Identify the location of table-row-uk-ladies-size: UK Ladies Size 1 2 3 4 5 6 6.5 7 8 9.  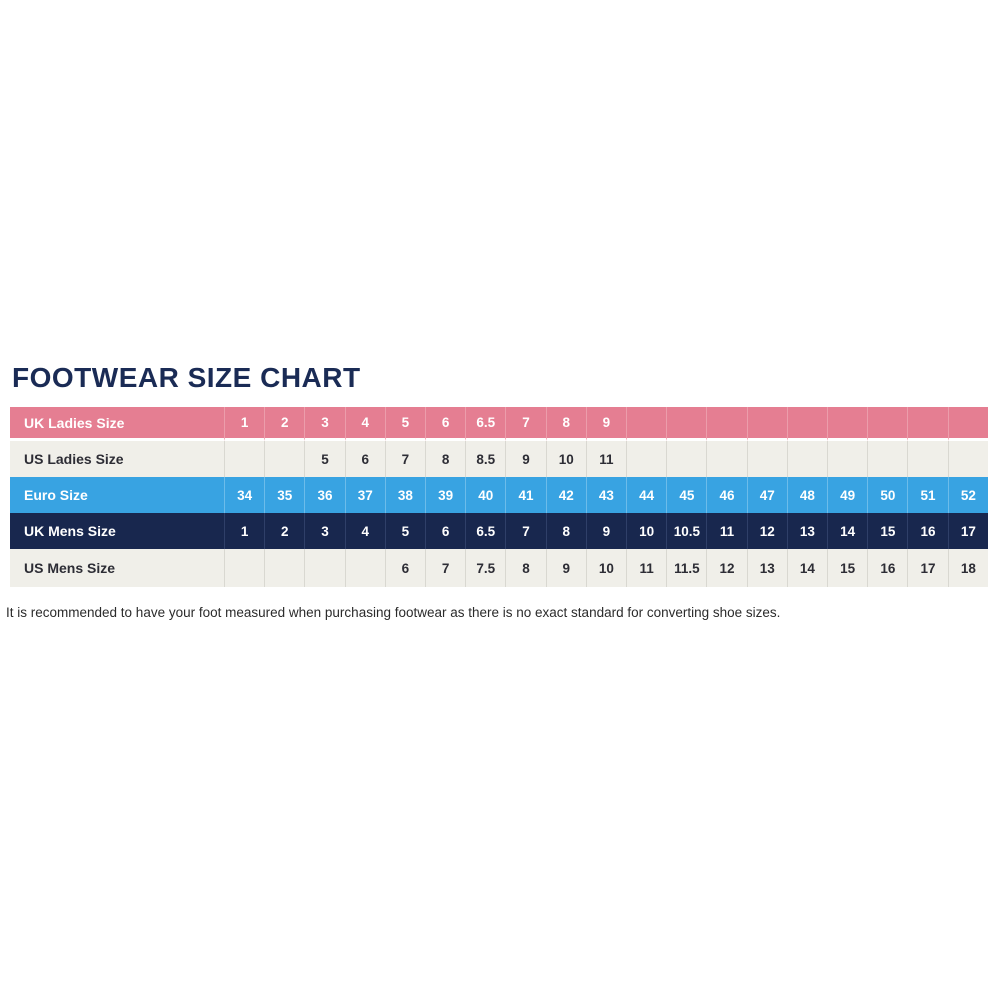
(499, 424).